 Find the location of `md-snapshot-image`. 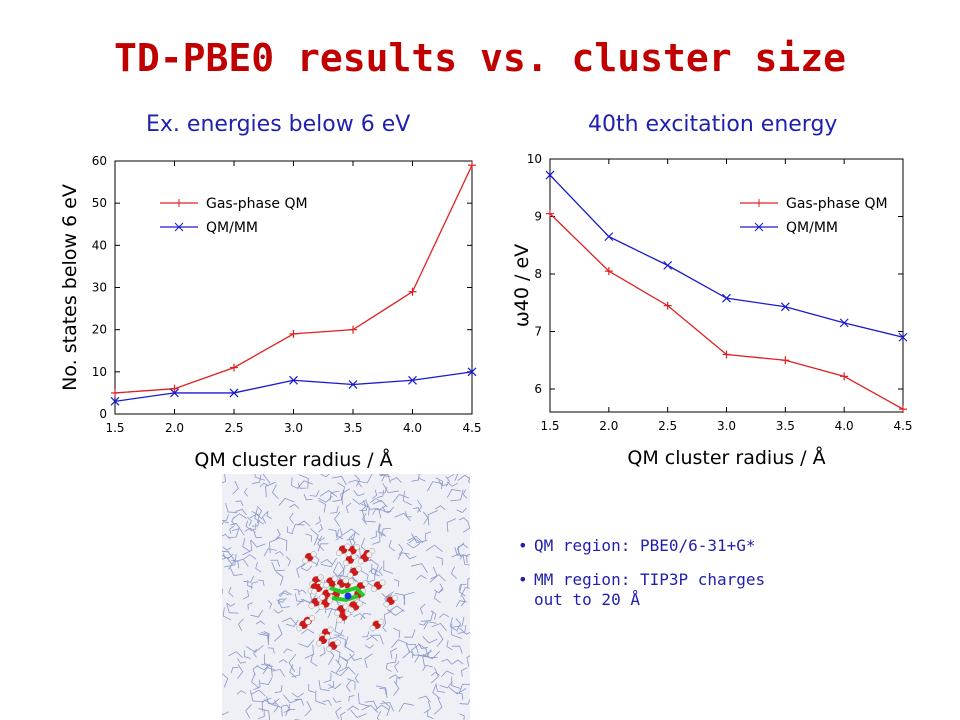

md-snapshot-image is located at coordinates (346, 597).